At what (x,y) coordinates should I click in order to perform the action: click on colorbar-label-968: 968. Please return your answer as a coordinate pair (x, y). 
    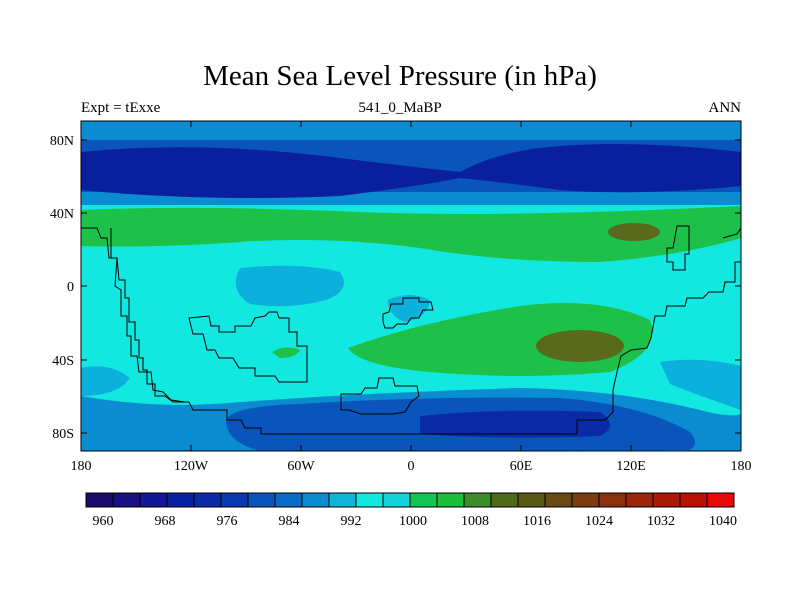
    Looking at the image, I should click on (165, 521).